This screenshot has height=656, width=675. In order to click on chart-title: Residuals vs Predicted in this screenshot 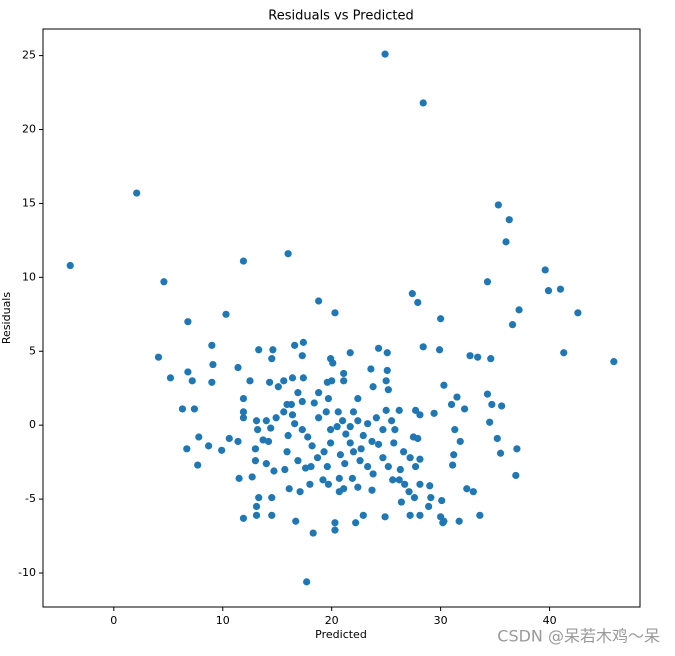, I will do `click(340, 16)`.